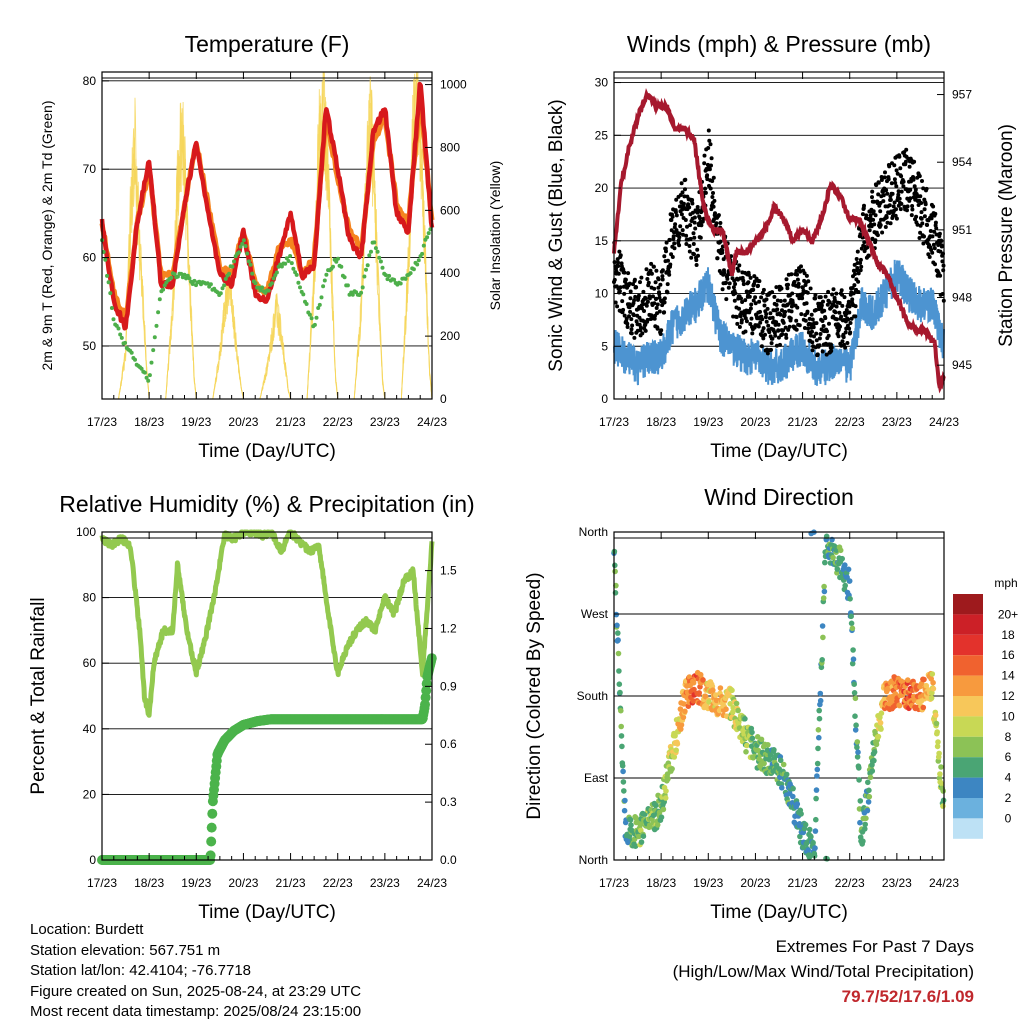 Image resolution: width=1024 pixels, height=1024 pixels. Describe the element at coordinates (962, 365) in the screenshot. I see `y2-tick-label: 945` at that location.